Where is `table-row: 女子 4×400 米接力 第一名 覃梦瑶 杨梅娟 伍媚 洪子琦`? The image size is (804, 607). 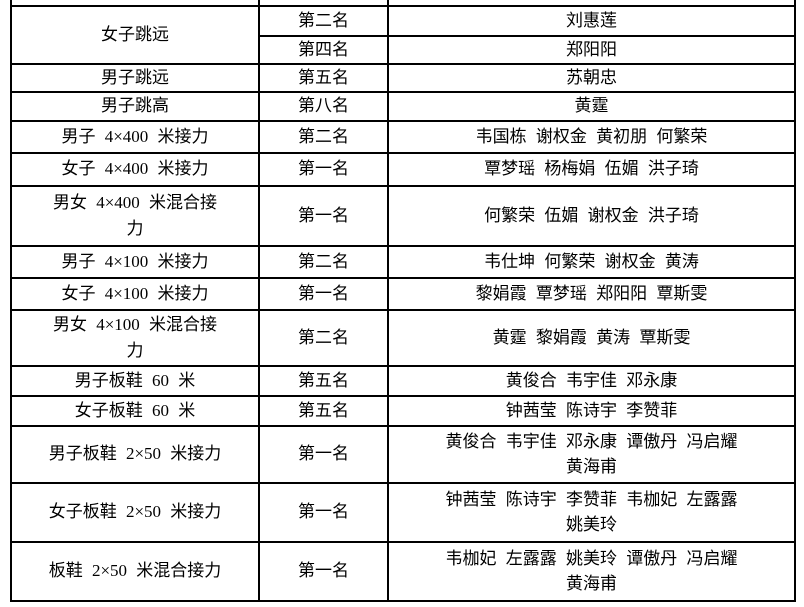 table-row: 女子 4×400 米接力 第一名 覃梦瑶 杨梅娟 伍媚 洪子琦 is located at coordinates (403, 169).